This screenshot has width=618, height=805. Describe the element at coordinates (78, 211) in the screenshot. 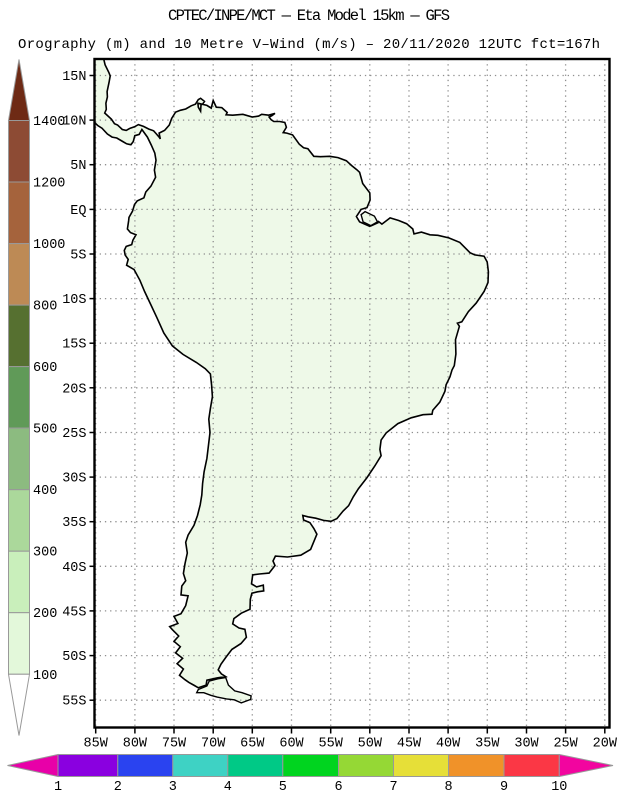

I see `svg-text: EQ` at that location.